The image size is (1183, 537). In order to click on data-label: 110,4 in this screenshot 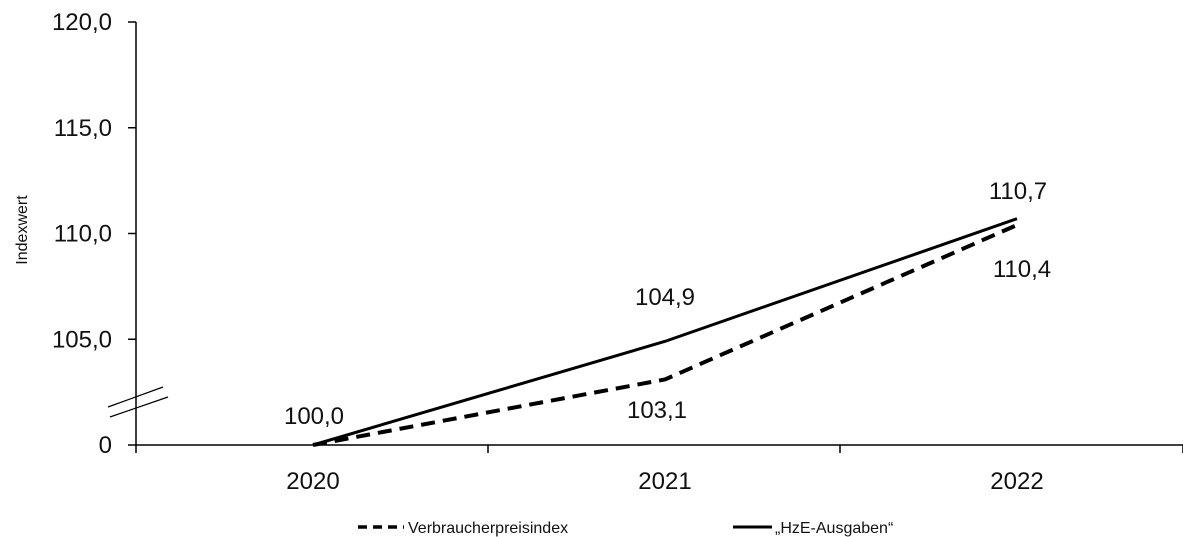, I will do `click(1022, 269)`.